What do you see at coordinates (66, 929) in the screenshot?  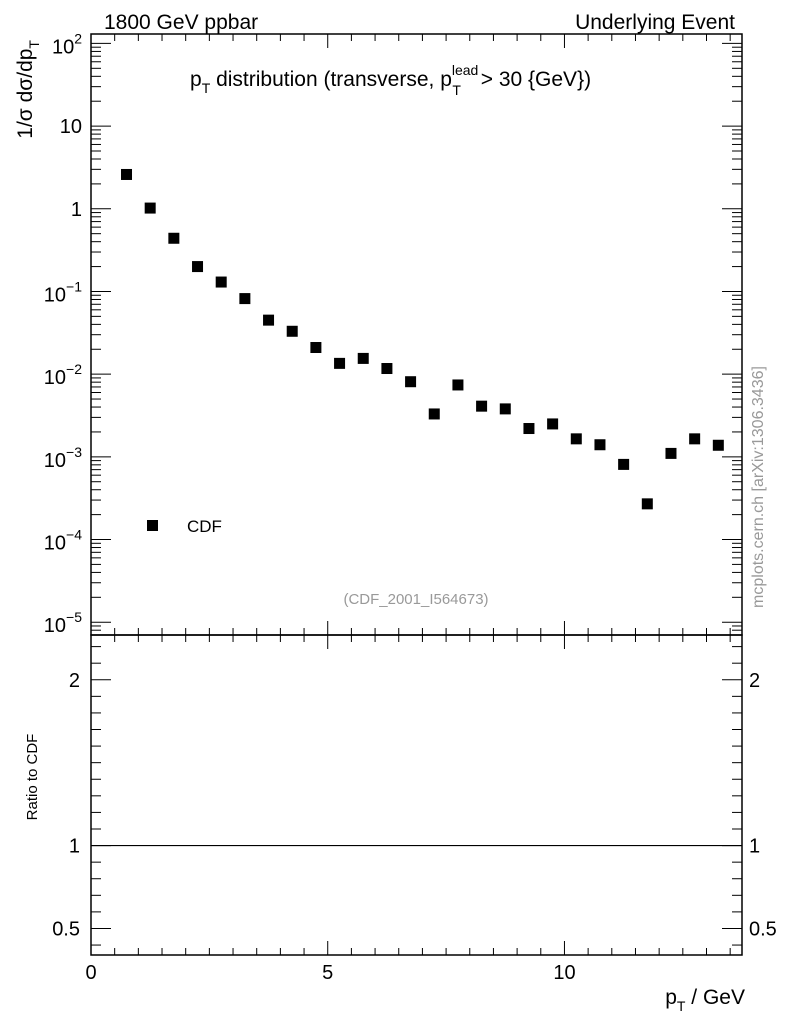 I see `ratio-tick-label-left: 0.5` at bounding box center [66, 929].